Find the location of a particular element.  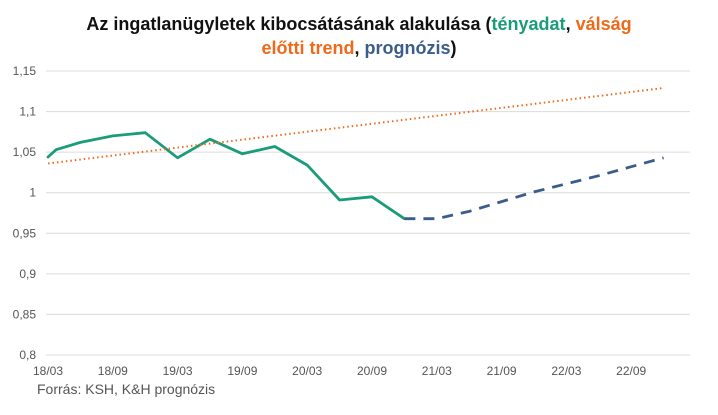

x-tick-label: 18/09 is located at coordinates (113, 371).